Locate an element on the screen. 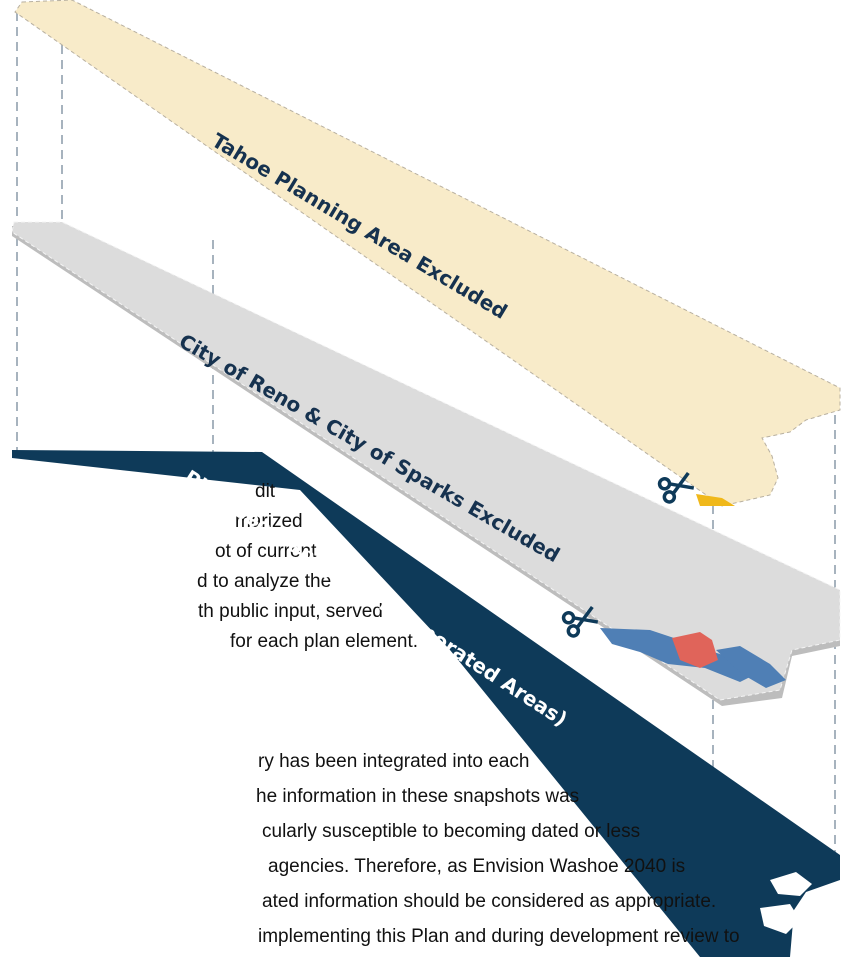 The width and height of the screenshot is (841, 957). excluded-islands is located at coordinates (798, 903).